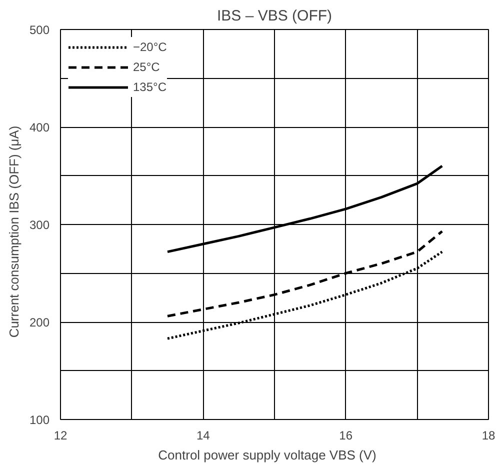  What do you see at coordinates (39, 420) in the screenshot?
I see `y-tick-label: 100` at bounding box center [39, 420].